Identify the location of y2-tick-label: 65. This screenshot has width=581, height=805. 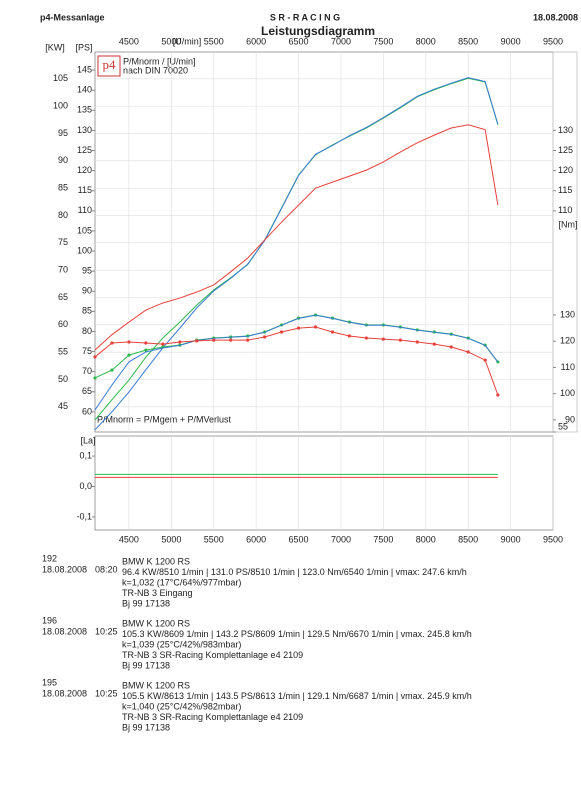
(87, 391).